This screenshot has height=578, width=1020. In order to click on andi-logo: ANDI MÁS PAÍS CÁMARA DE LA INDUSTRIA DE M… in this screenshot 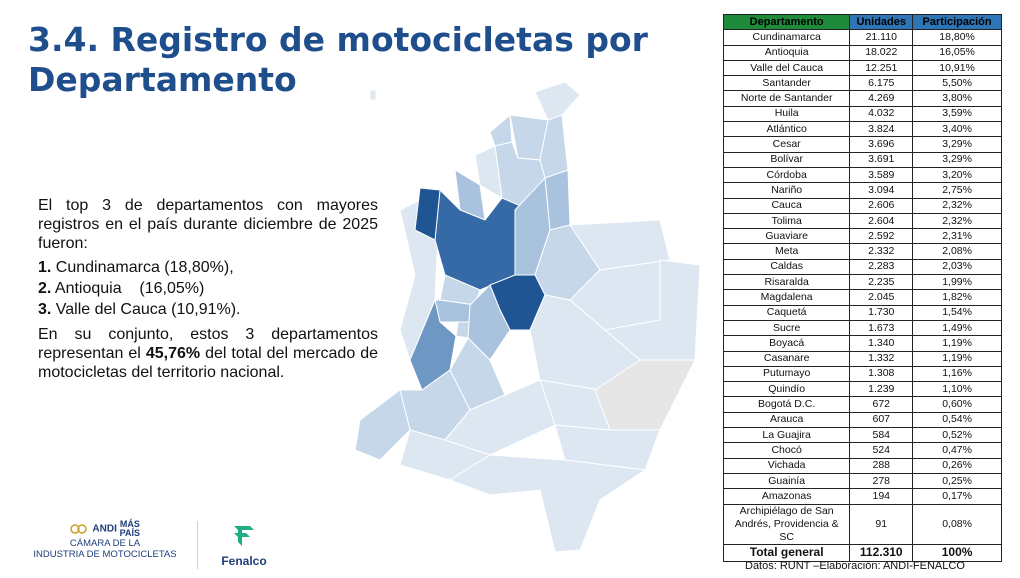, I will do `click(105, 545)`.